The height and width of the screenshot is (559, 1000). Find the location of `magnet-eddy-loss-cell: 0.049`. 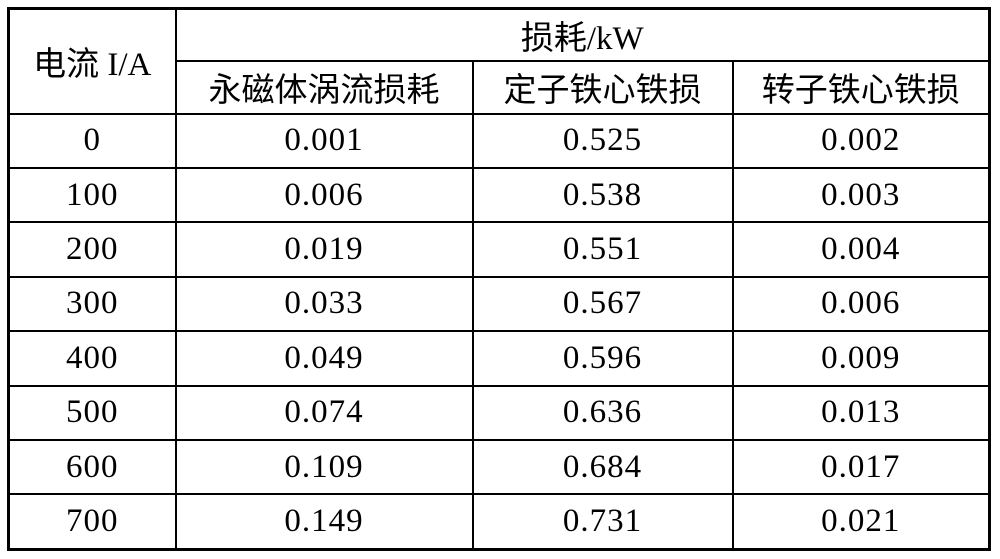

magnet-eddy-loss-cell: 0.049 is located at coordinates (324, 358).